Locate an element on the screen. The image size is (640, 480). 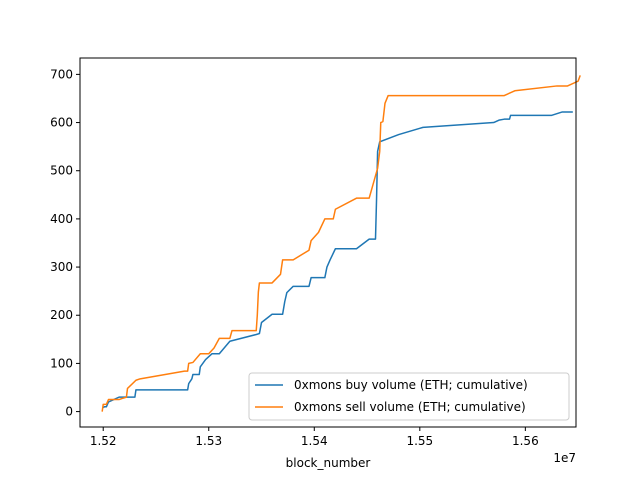
x-axis-label: block_number is located at coordinates (328, 463).